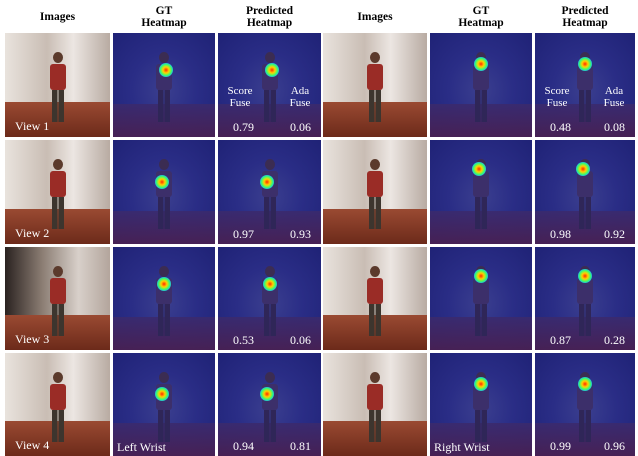  Describe the element at coordinates (585, 16) in the screenshot. I see `header-predicted-heatmap-right: Predicted Heatmap` at that location.